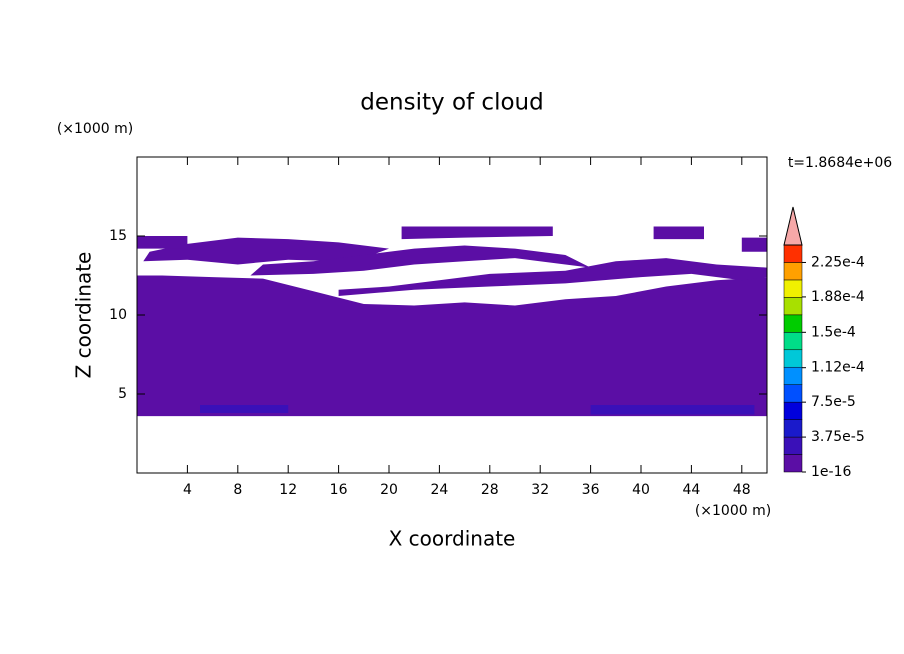 The width and height of the screenshot is (904, 654). What do you see at coordinates (339, 490) in the screenshot?
I see `x-tick-label: 16` at bounding box center [339, 490].